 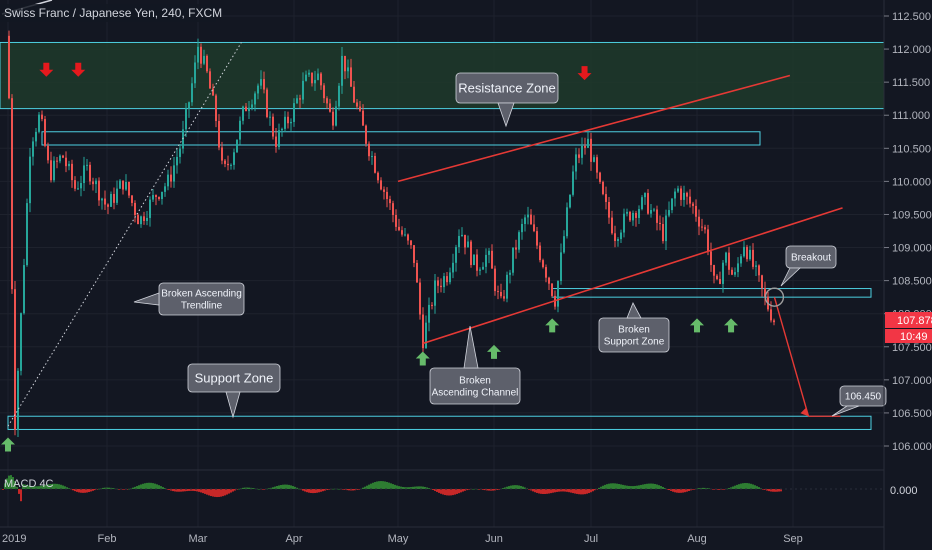 What do you see at coordinates (911, 83) in the screenshot?
I see `price-tick-label: 111.500` at bounding box center [911, 83].